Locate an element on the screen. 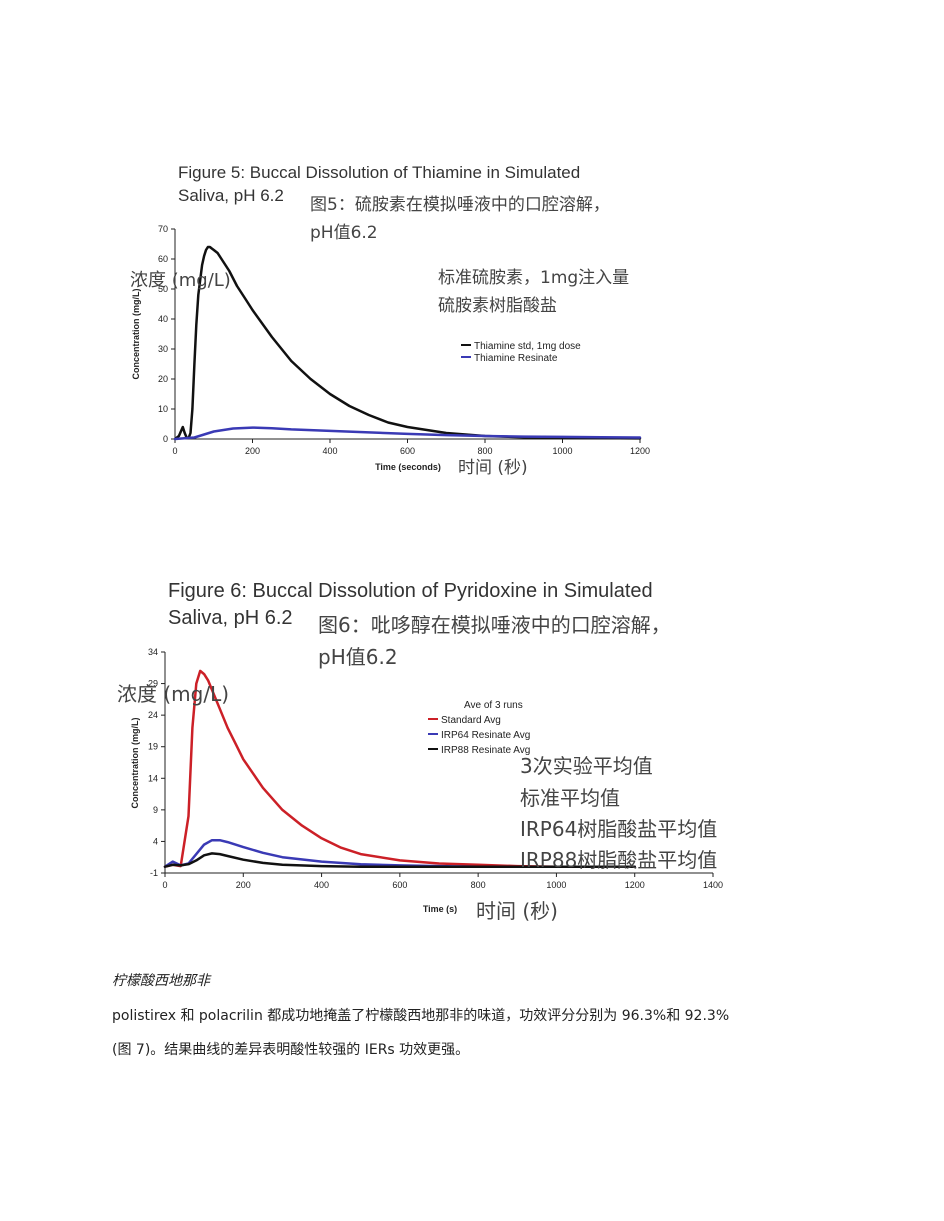 This screenshot has height=1221, width=944. figure6-x-tick-label: 1000 is located at coordinates (556, 885).